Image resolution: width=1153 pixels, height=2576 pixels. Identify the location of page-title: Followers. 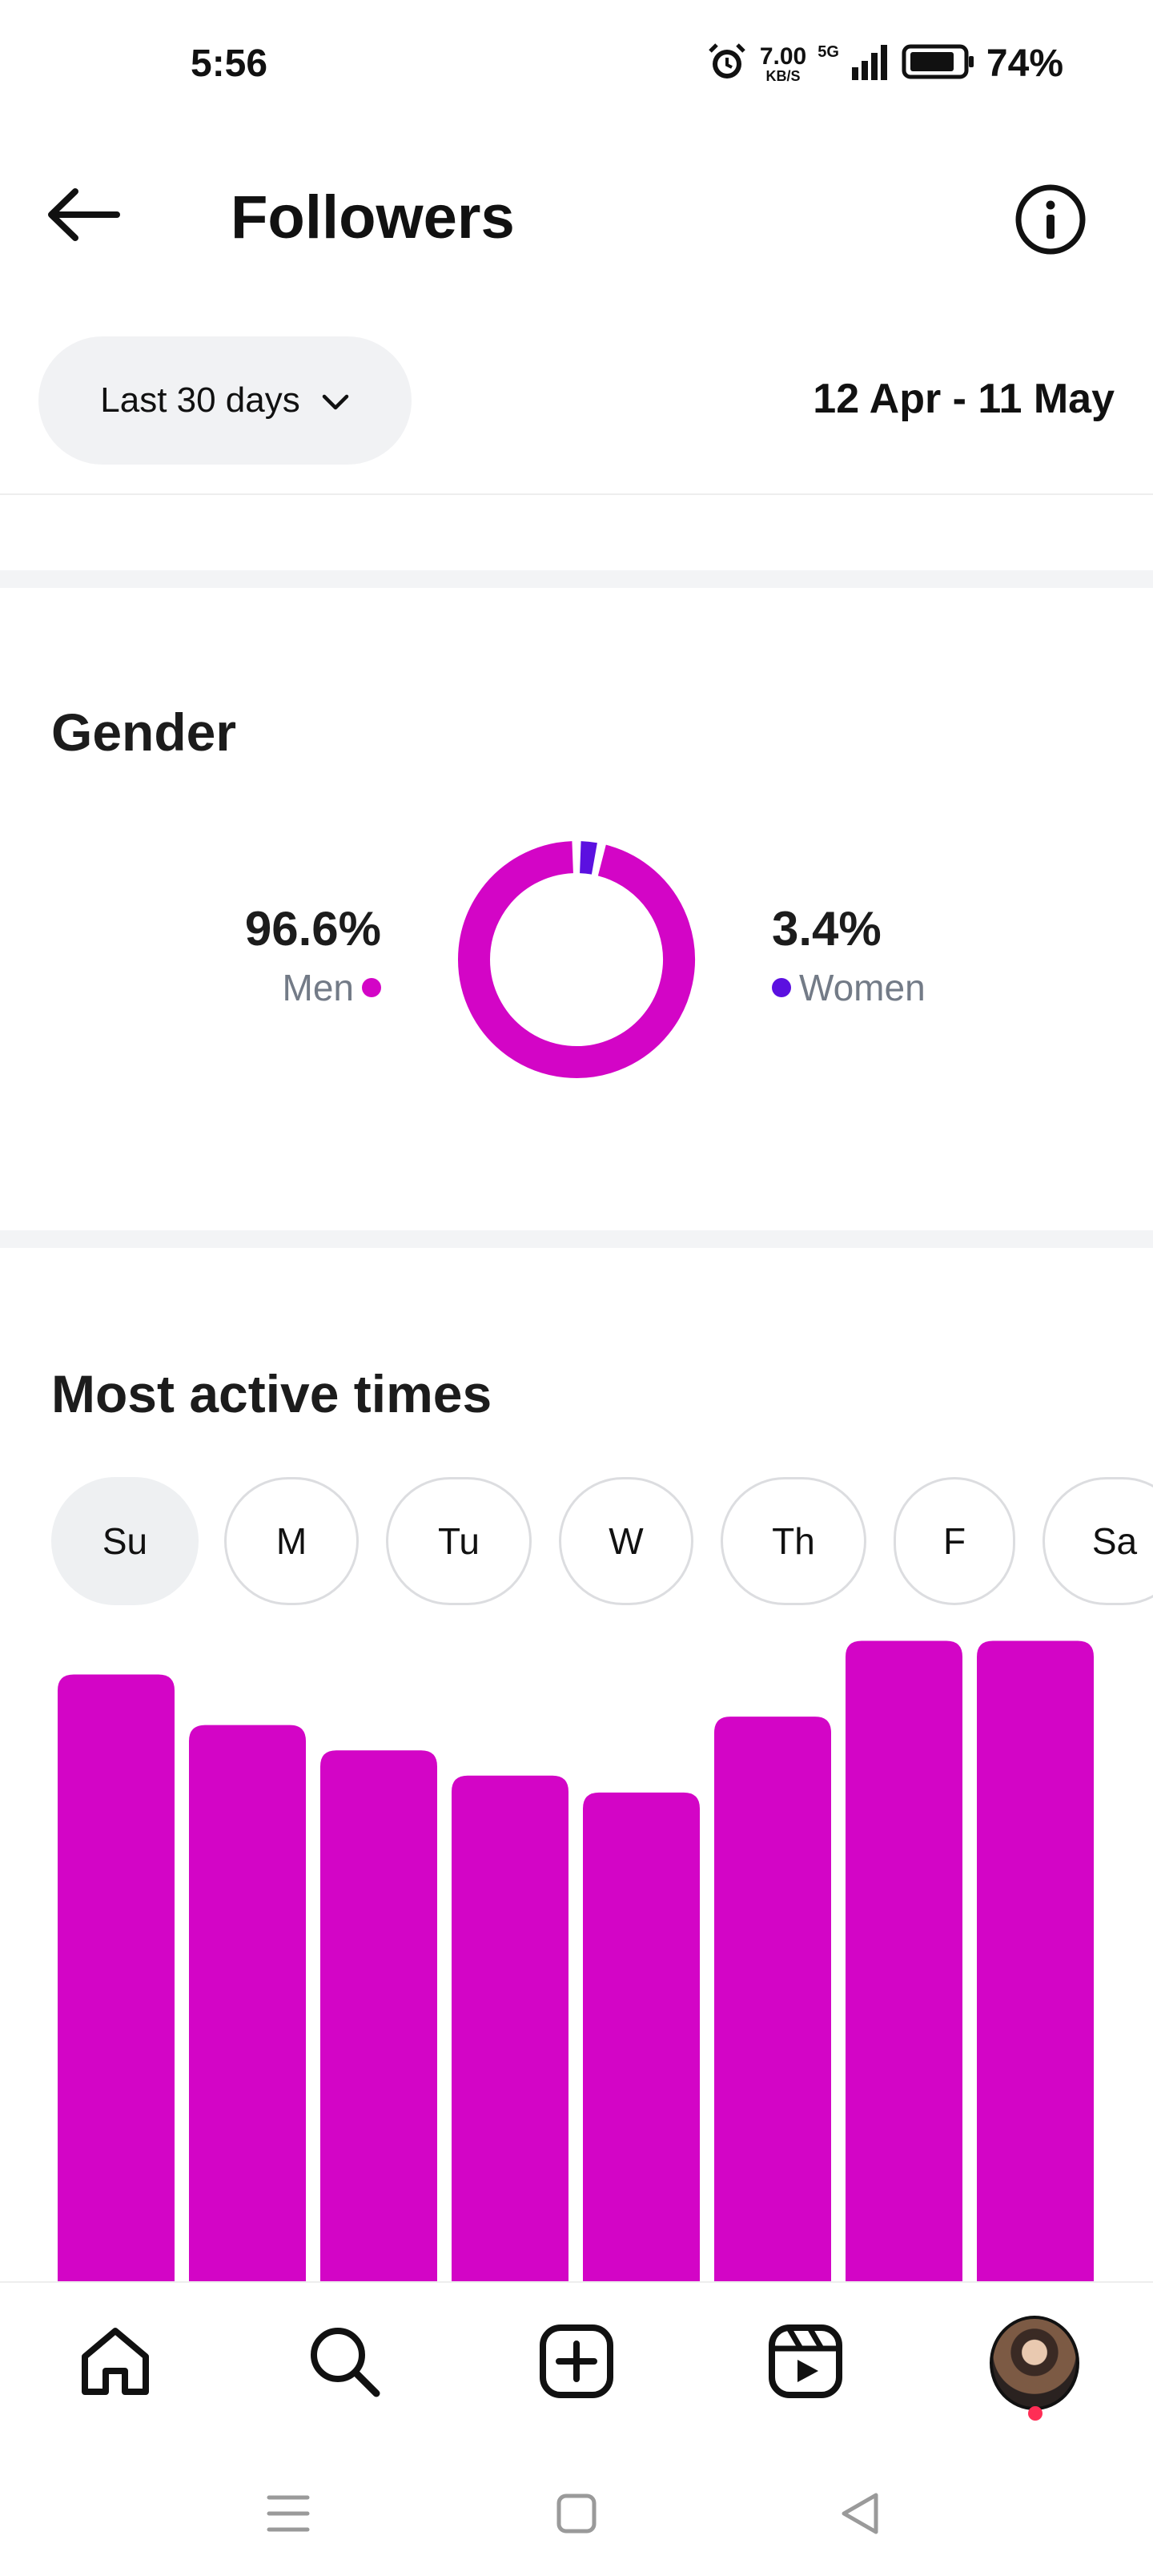
(373, 217).